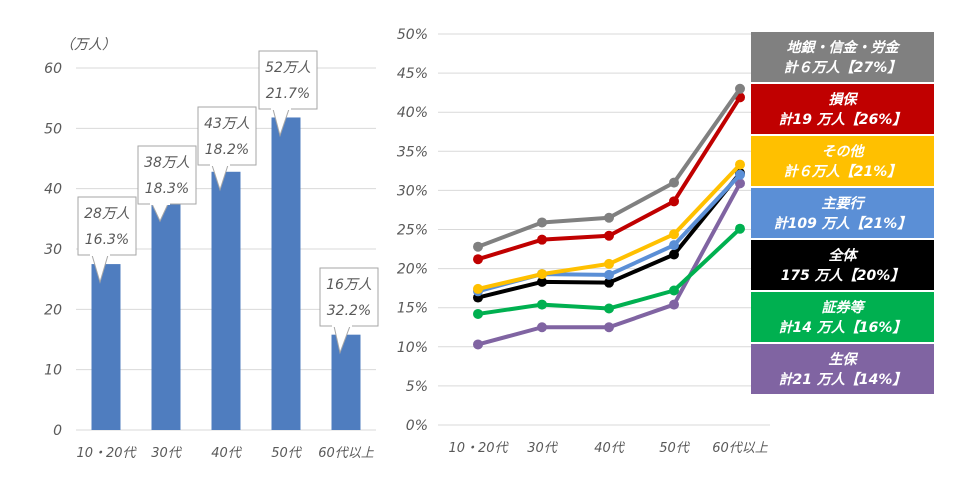  What do you see at coordinates (843, 327) in the screenshot?
I see `legend-total: 計14 万人【16%】` at bounding box center [843, 327].